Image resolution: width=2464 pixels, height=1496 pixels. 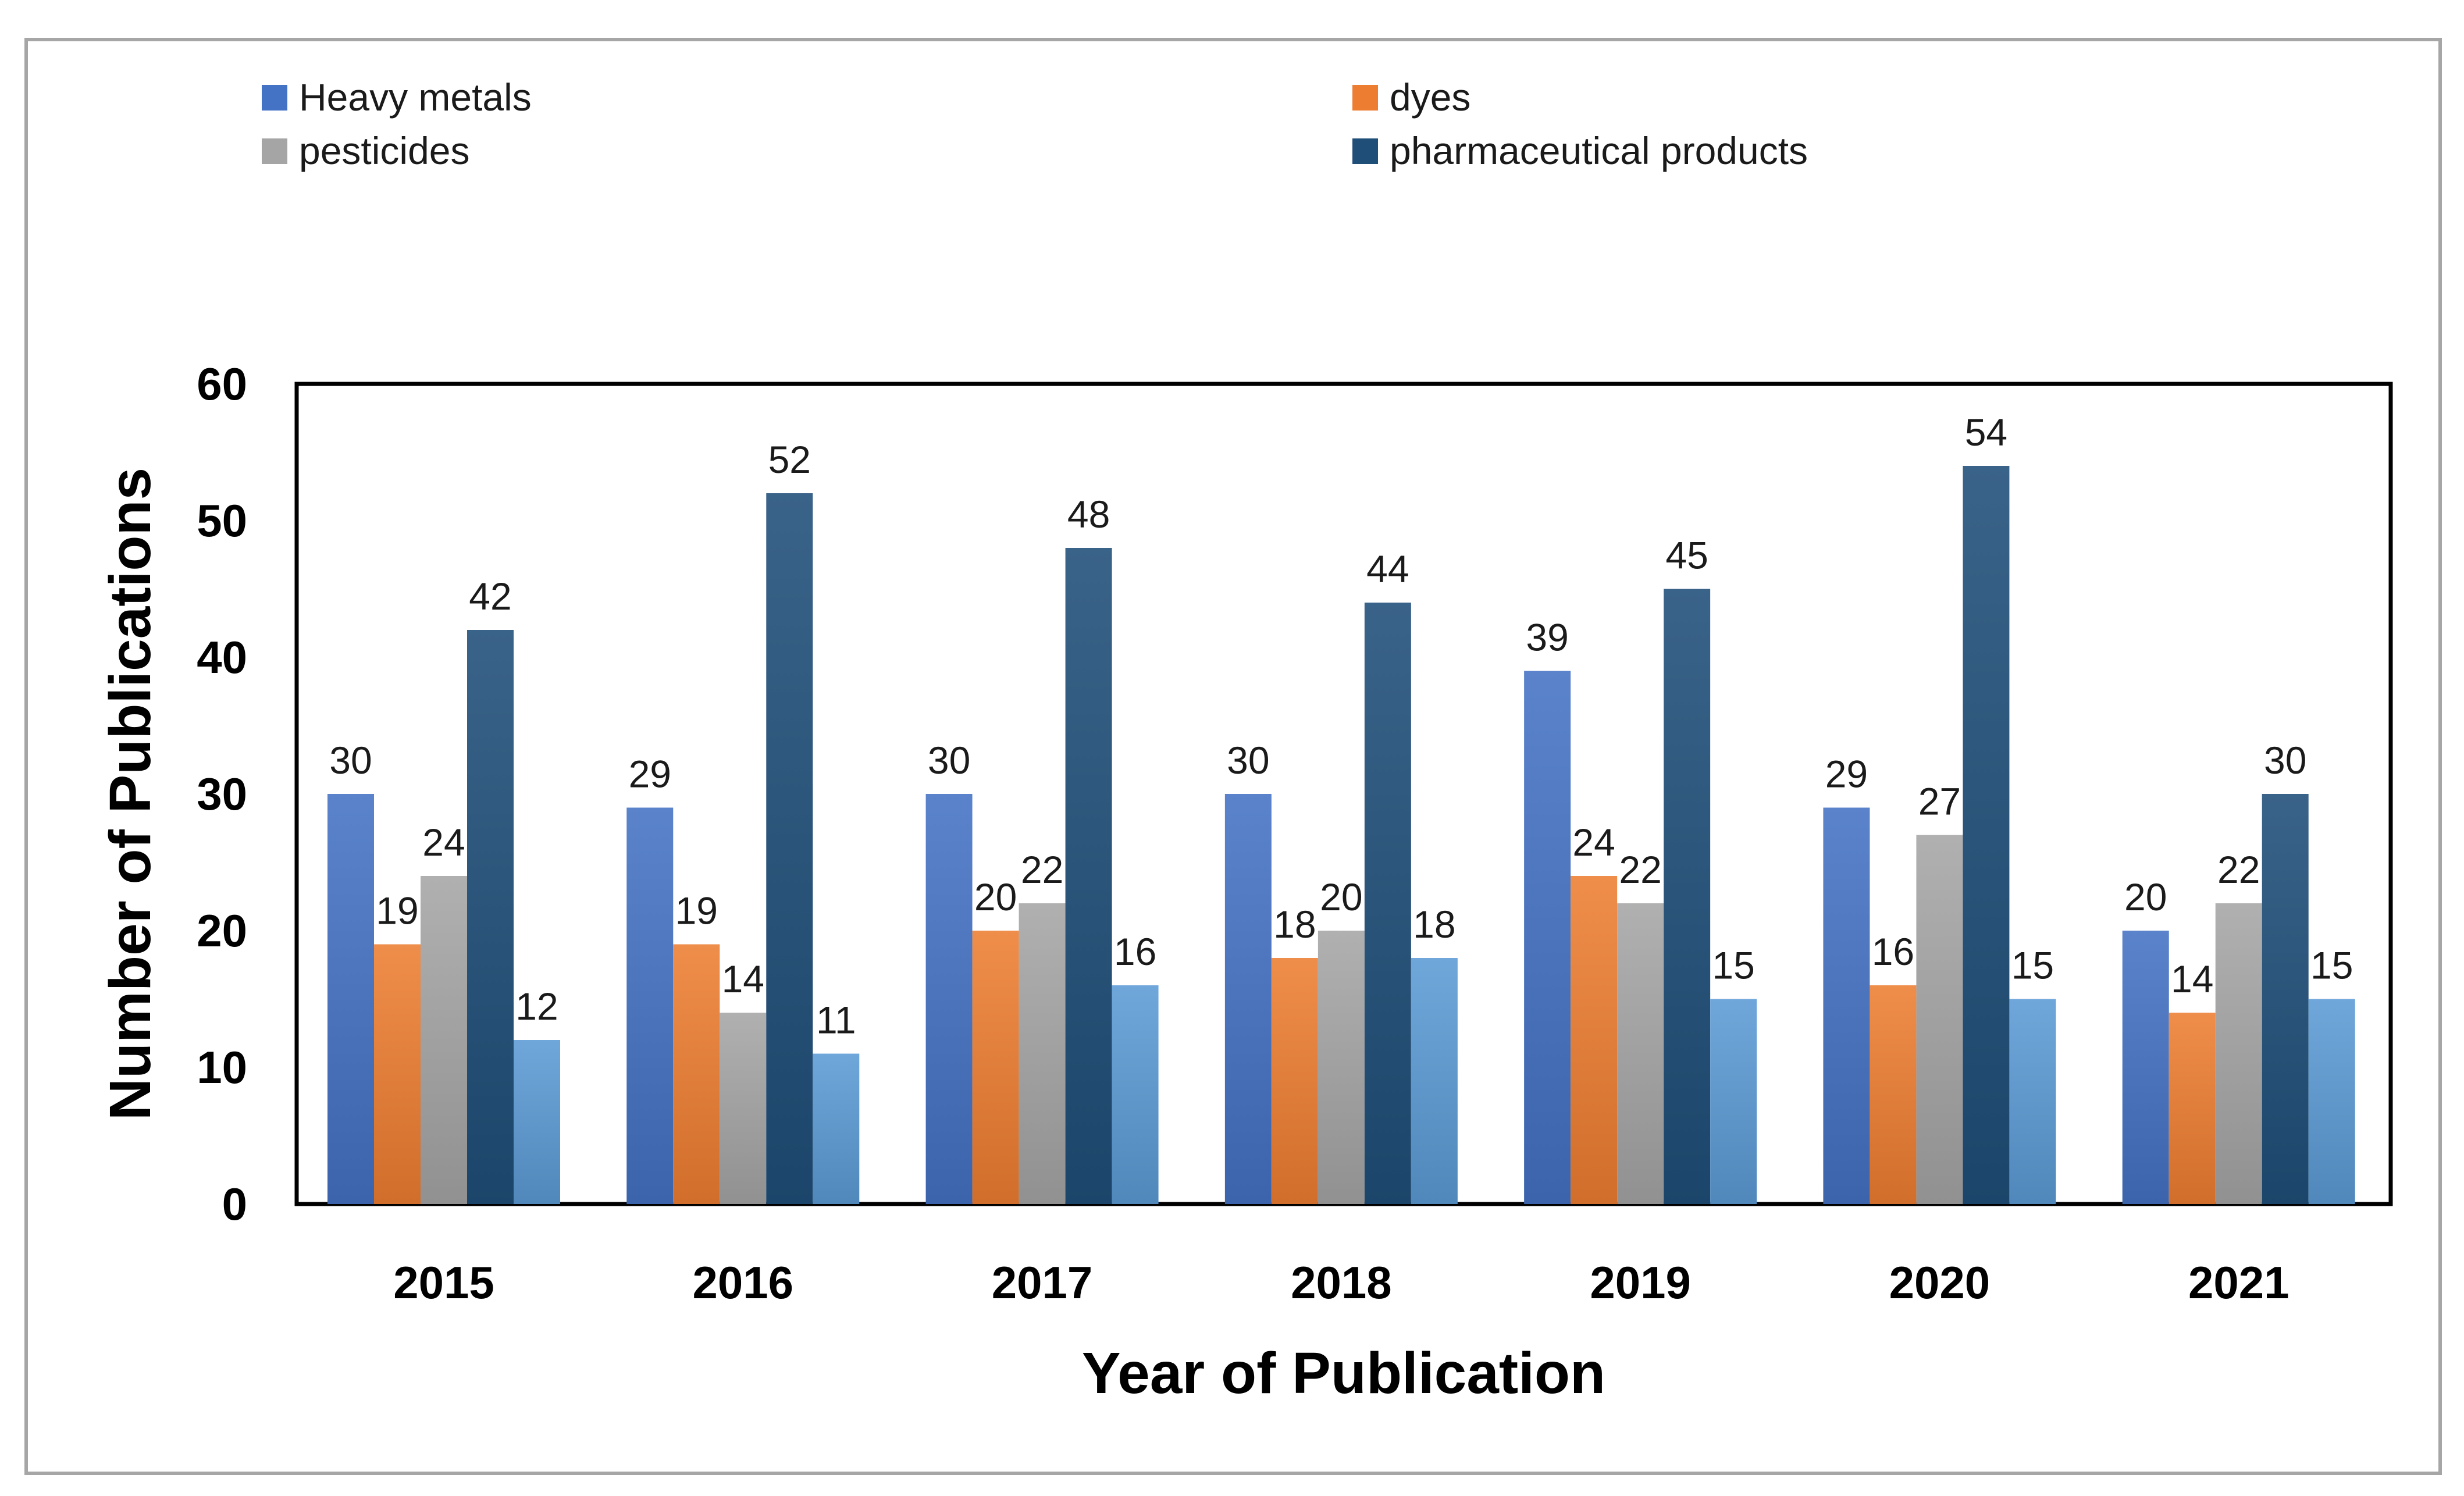 What do you see at coordinates (1088, 514) in the screenshot?
I see `data-label: 48` at bounding box center [1088, 514].